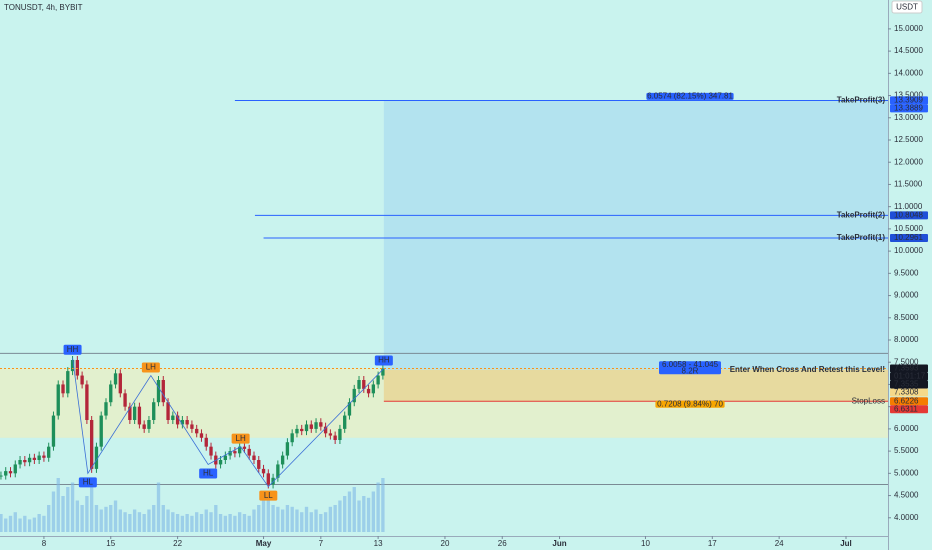 This screenshot has height=550, width=932. Describe the element at coordinates (445, 543) in the screenshot. I see `x-tick-label: 20` at that location.